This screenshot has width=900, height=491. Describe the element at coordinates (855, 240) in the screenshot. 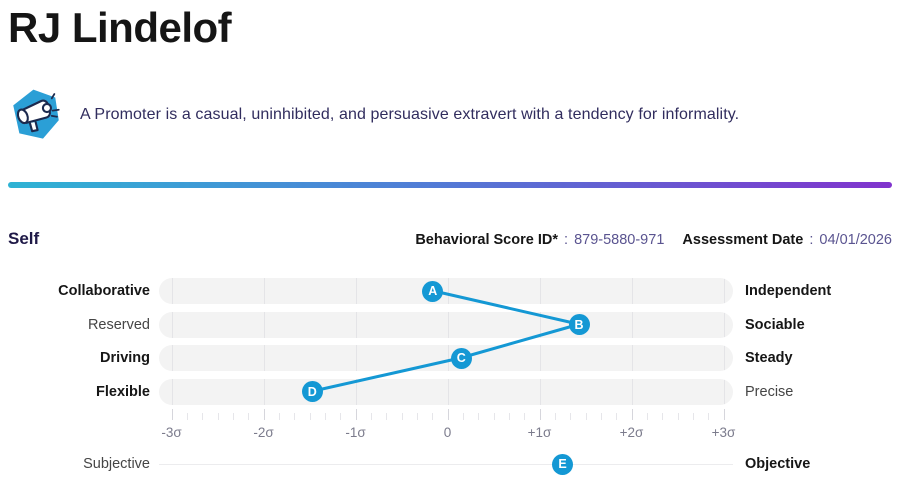

I see `assessment-date-value: 04/01/2026` at that location.